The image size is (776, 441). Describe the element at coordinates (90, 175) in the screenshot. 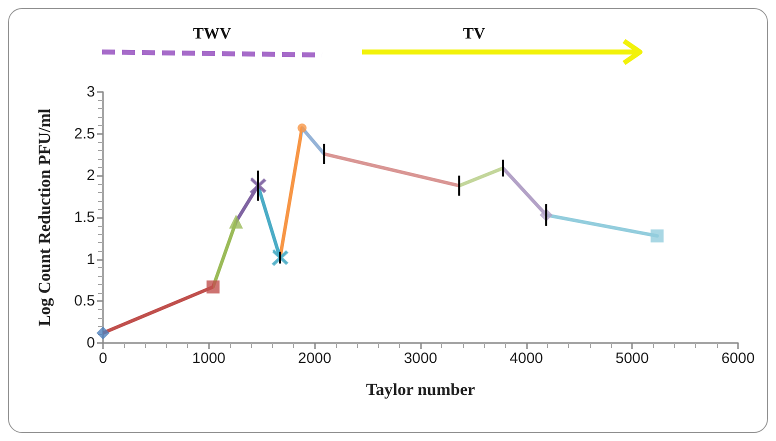

I see `y-tick-label: 2` at that location.